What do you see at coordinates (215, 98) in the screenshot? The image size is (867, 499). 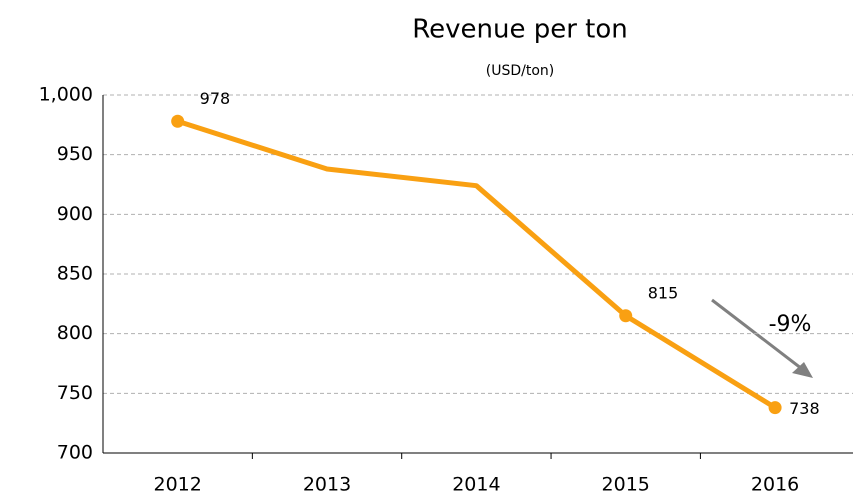 I see `data-label: 978` at bounding box center [215, 98].